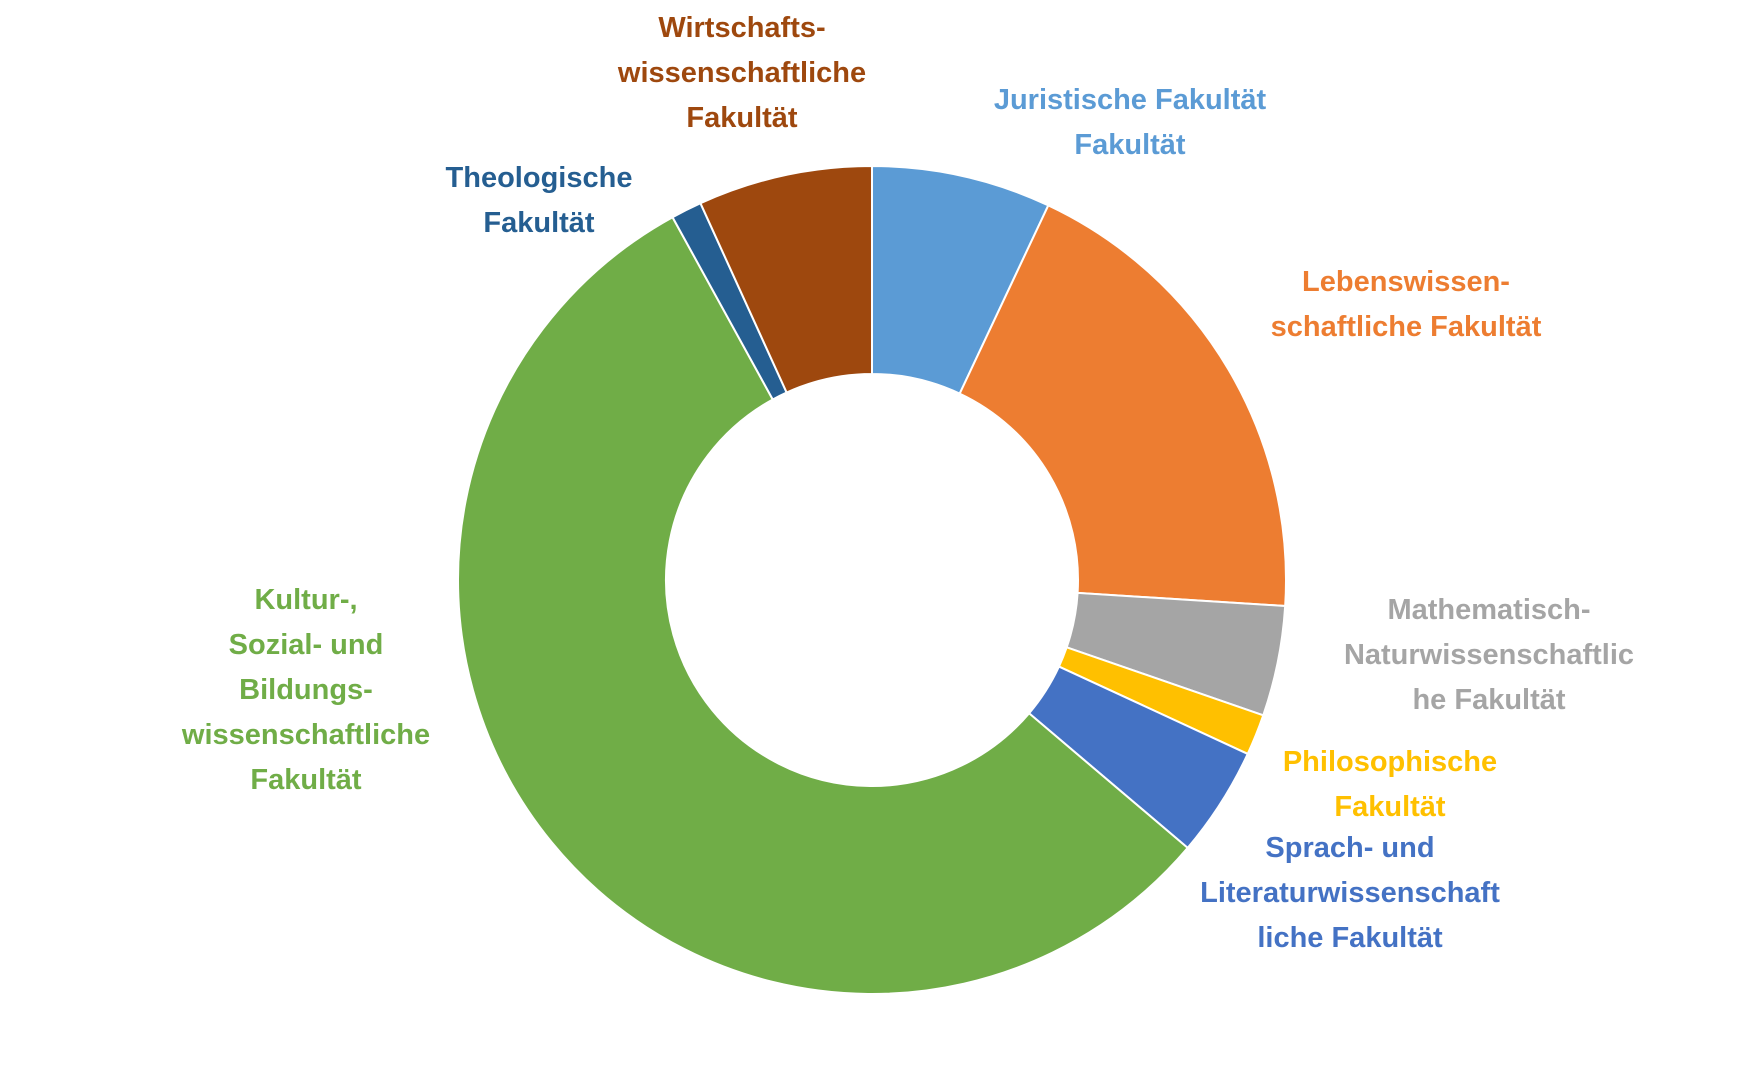 This screenshot has height=1083, width=1744. Describe the element at coordinates (1406, 282) in the screenshot. I see `slice-label-line: Lebenswissen-` at that location.